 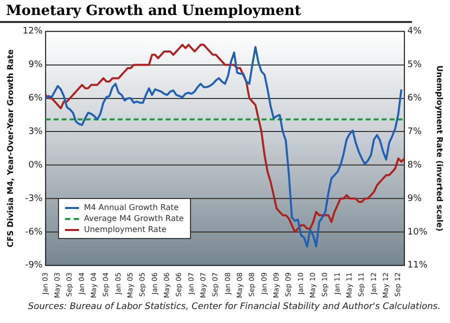 I want to click on y-tick-label: 6%, so click(x=36, y=99).